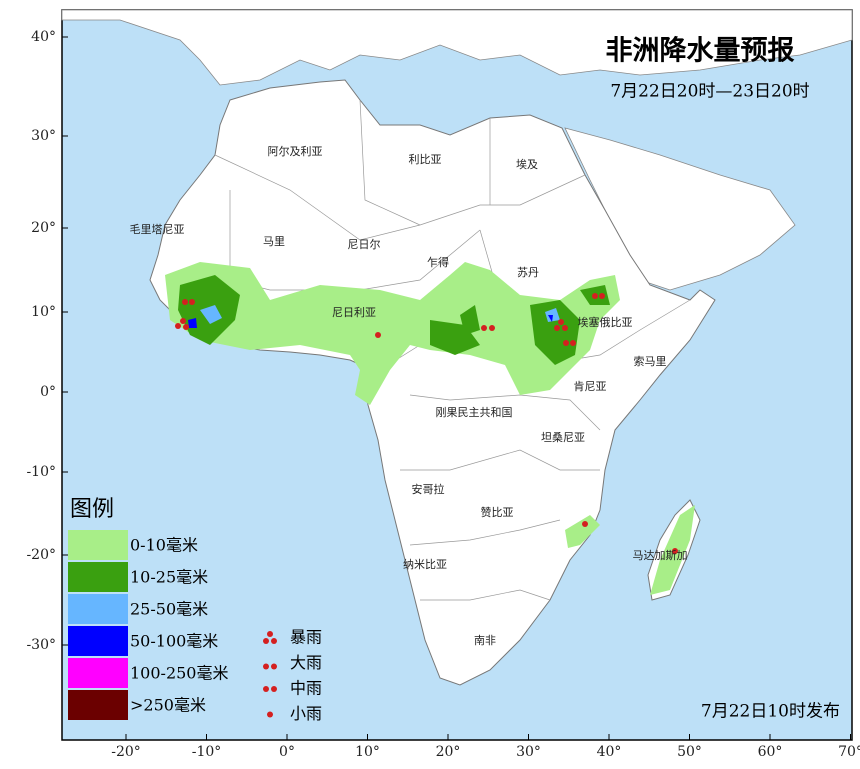 This screenshot has width=860, height=769. Describe the element at coordinates (485, 640) in the screenshot. I see `country-label: 南非` at that location.